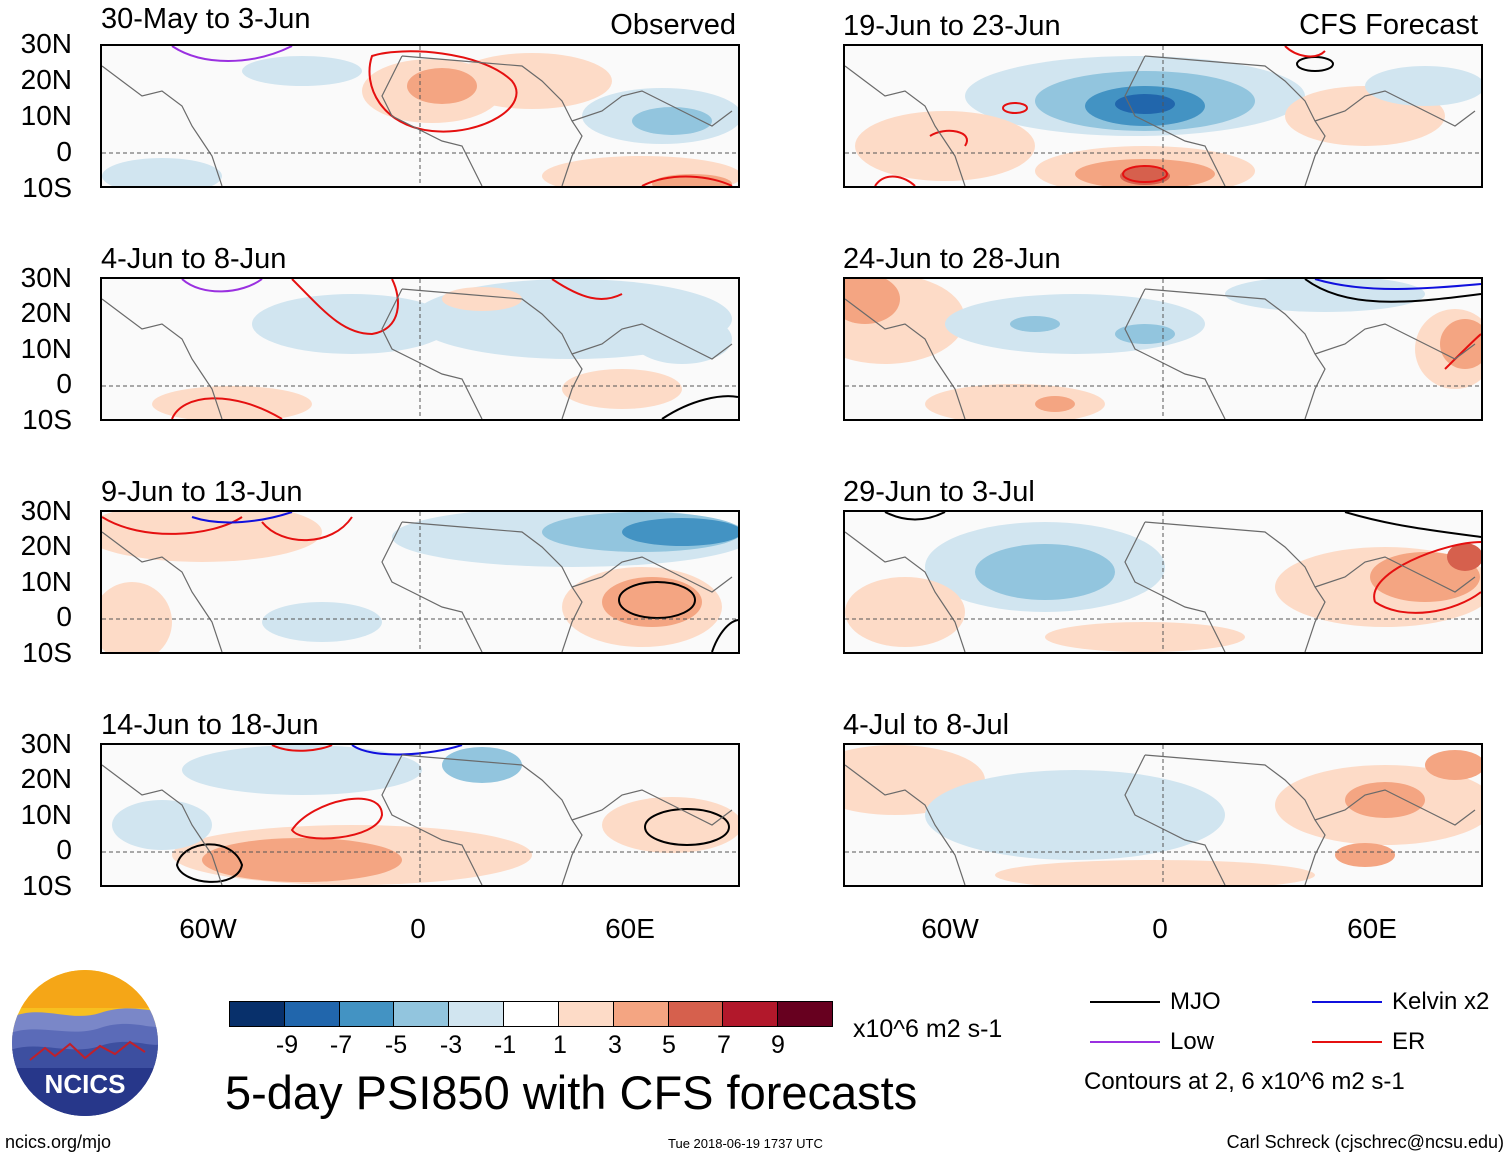 The width and height of the screenshot is (1510, 1158). What do you see at coordinates (1160, 928) in the screenshot?
I see `lon-label-right-0: 0` at bounding box center [1160, 928].